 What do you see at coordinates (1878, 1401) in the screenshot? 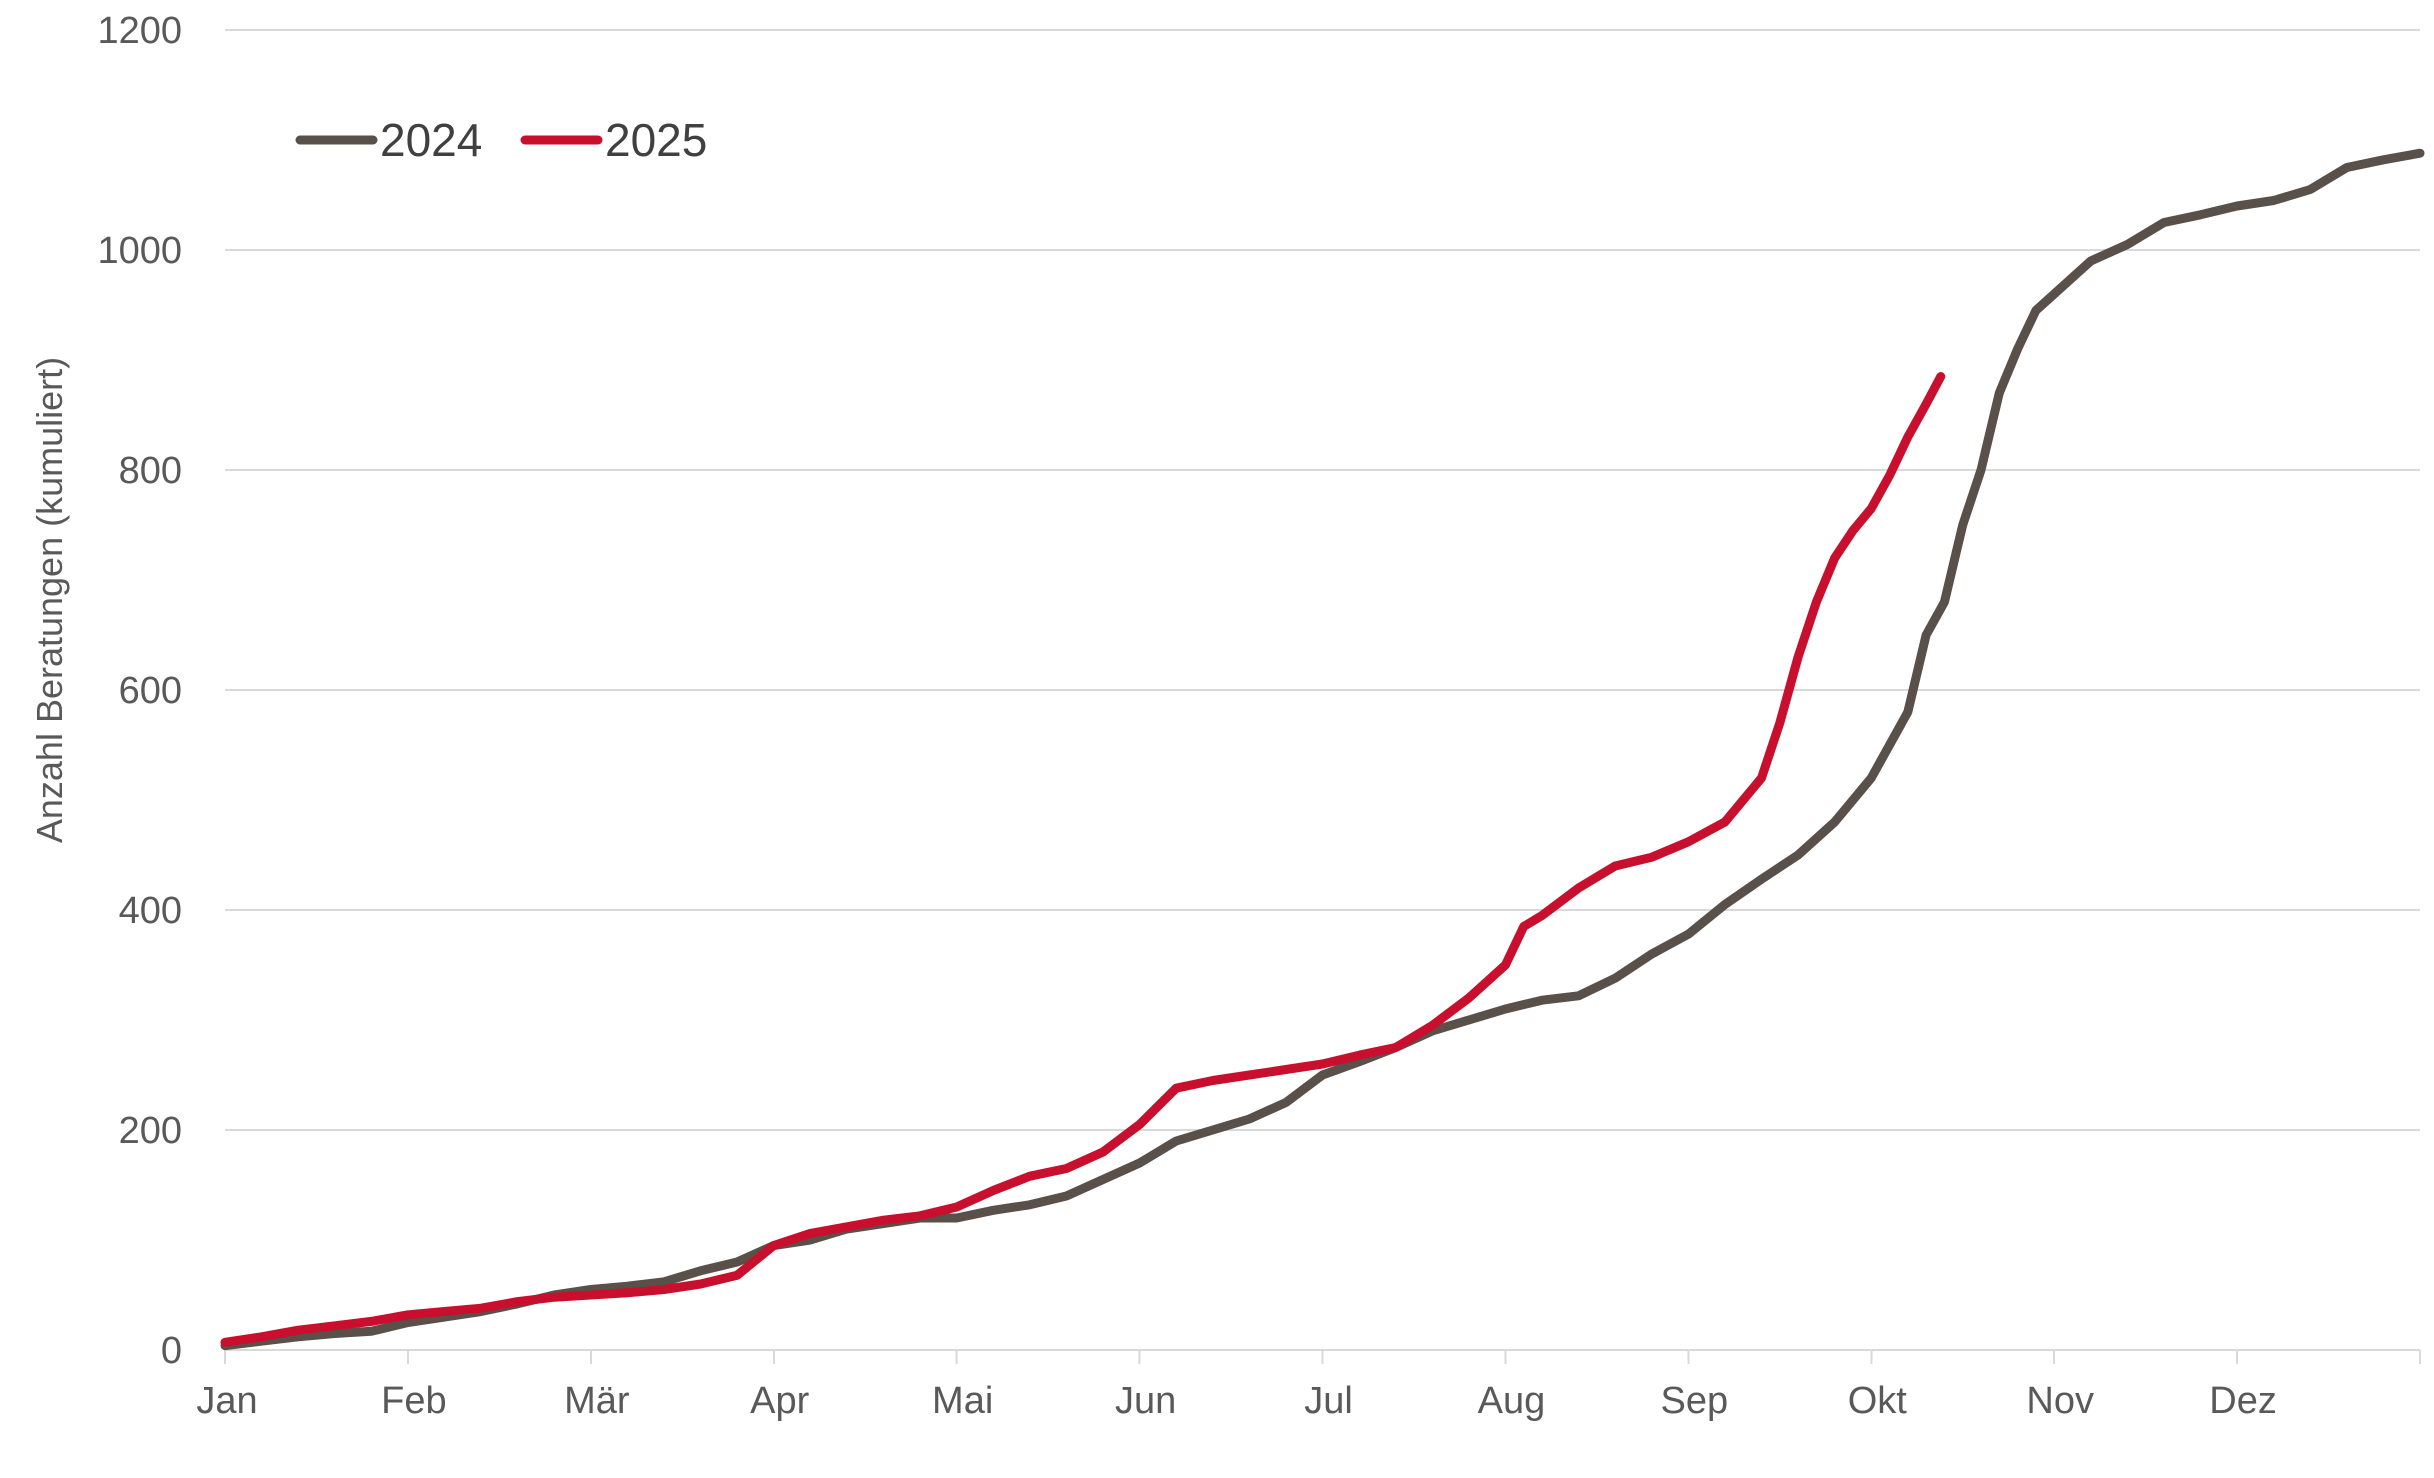
I see `x-tick-label: Okt` at bounding box center [1878, 1401].